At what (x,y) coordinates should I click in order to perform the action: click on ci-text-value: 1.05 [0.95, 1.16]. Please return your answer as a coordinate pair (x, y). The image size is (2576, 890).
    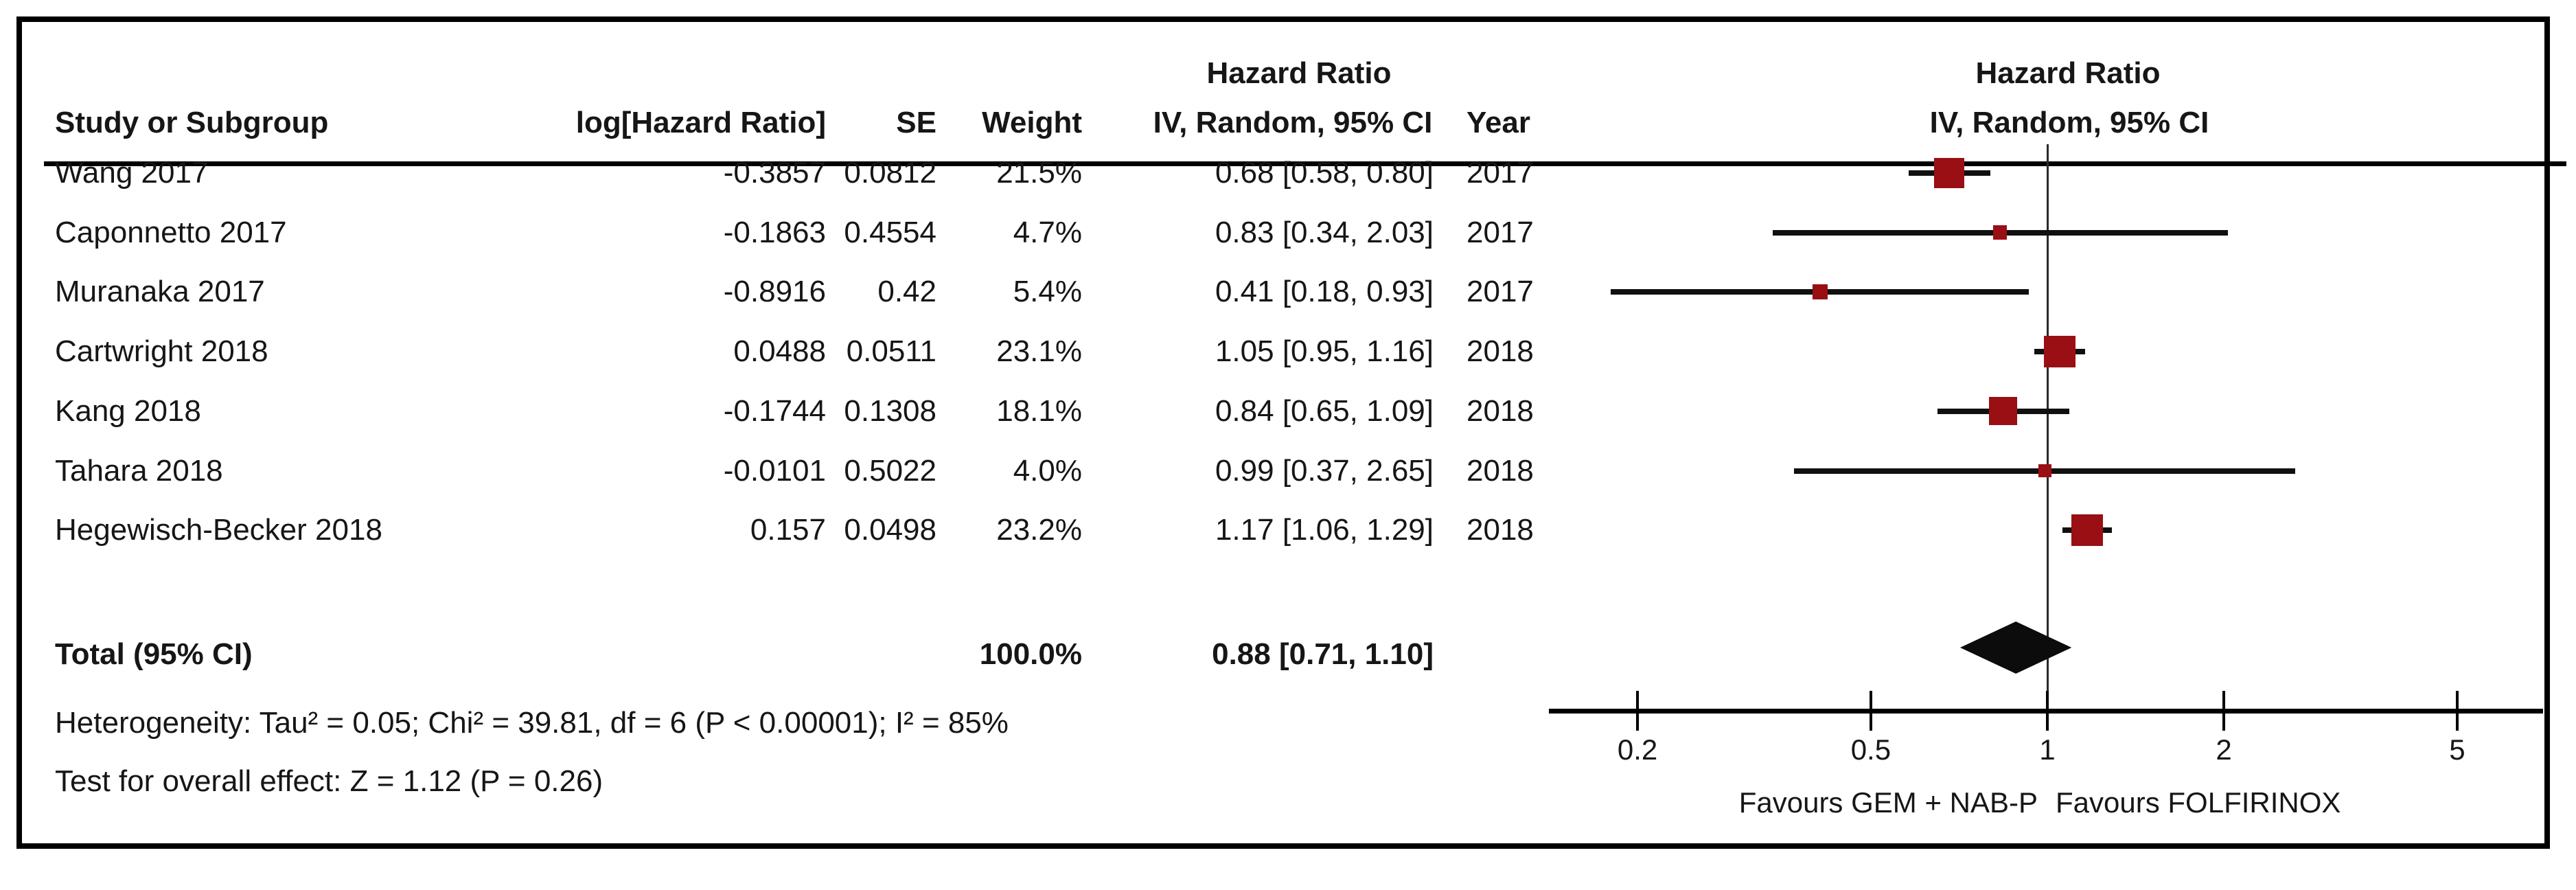
    Looking at the image, I should click on (1324, 352).